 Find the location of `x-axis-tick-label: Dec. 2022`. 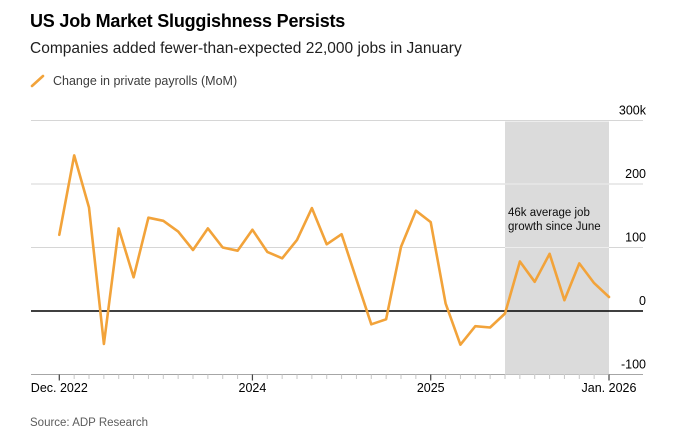

x-axis-tick-label: Dec. 2022 is located at coordinates (59, 388).